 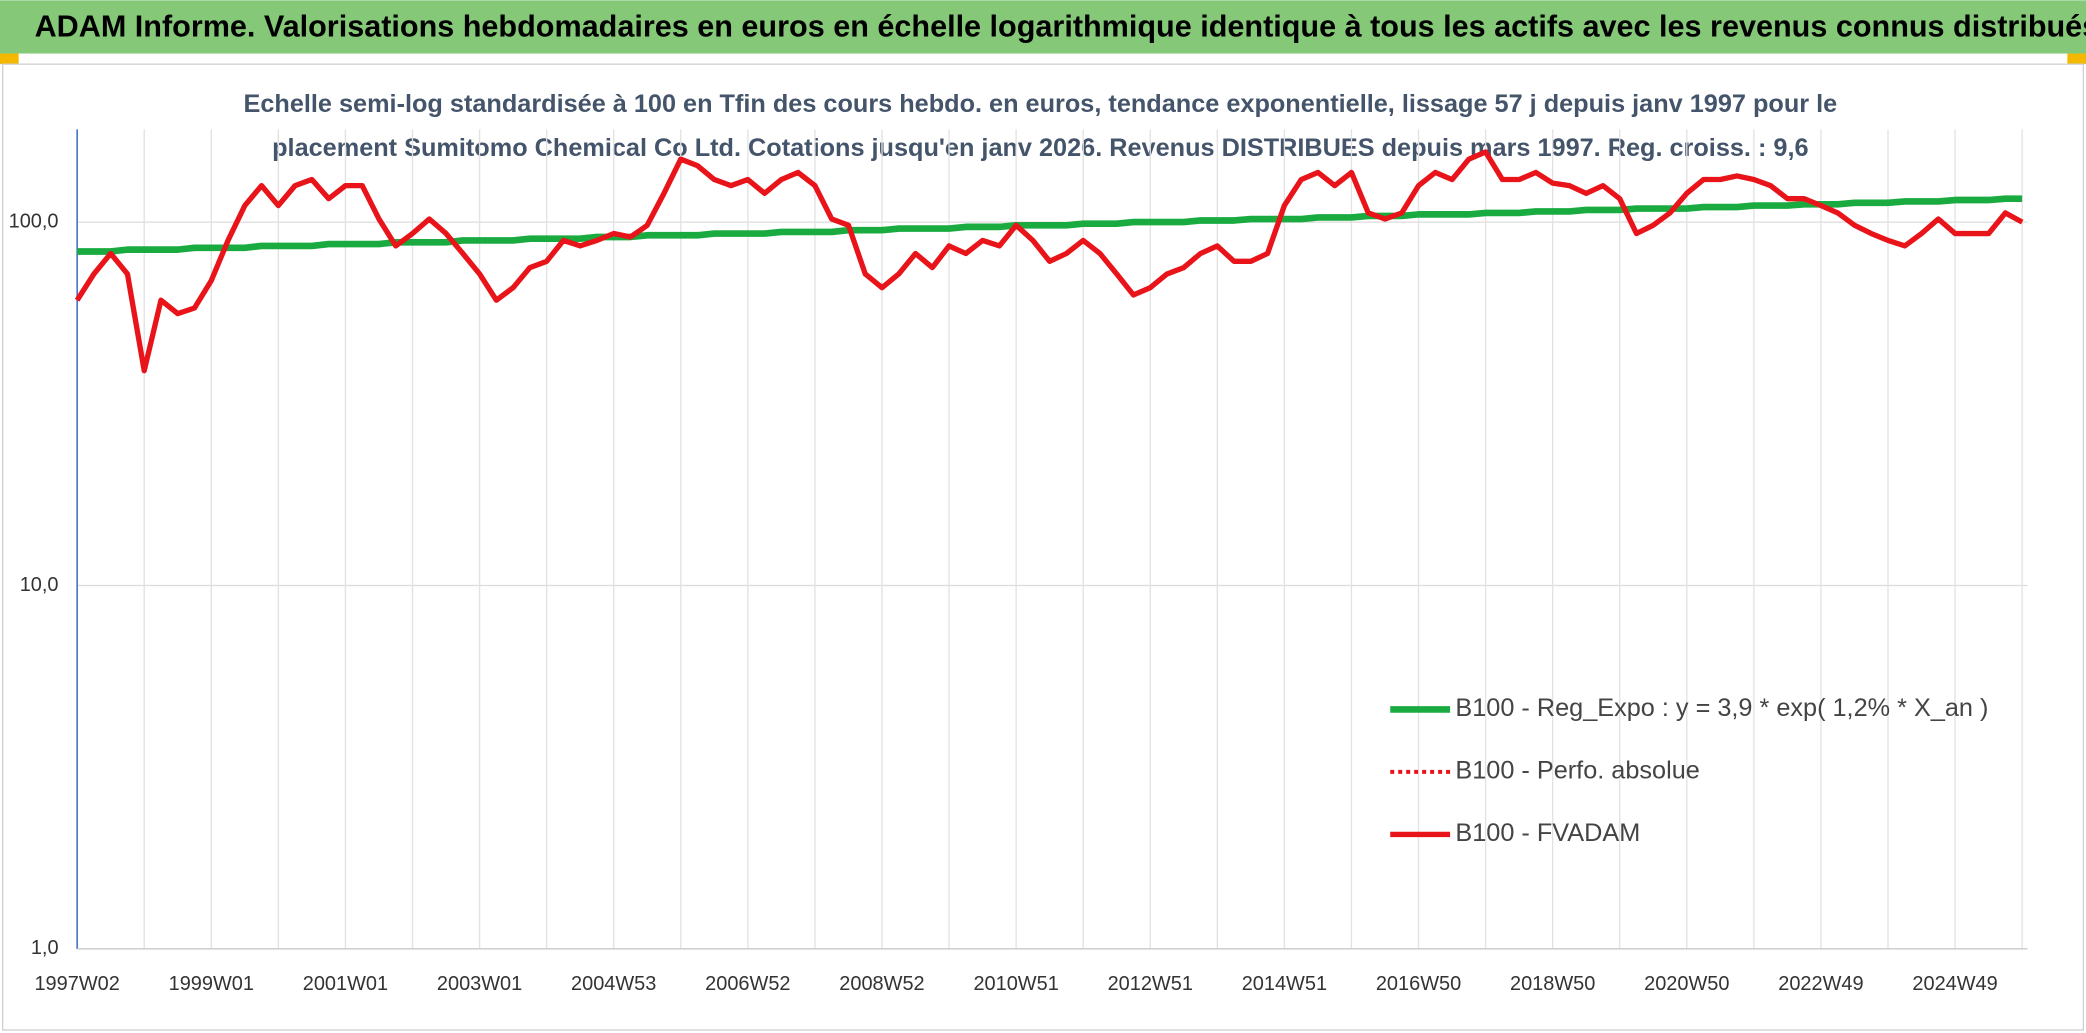 I want to click on x-tick-label: 2004W53, so click(x=613, y=984).